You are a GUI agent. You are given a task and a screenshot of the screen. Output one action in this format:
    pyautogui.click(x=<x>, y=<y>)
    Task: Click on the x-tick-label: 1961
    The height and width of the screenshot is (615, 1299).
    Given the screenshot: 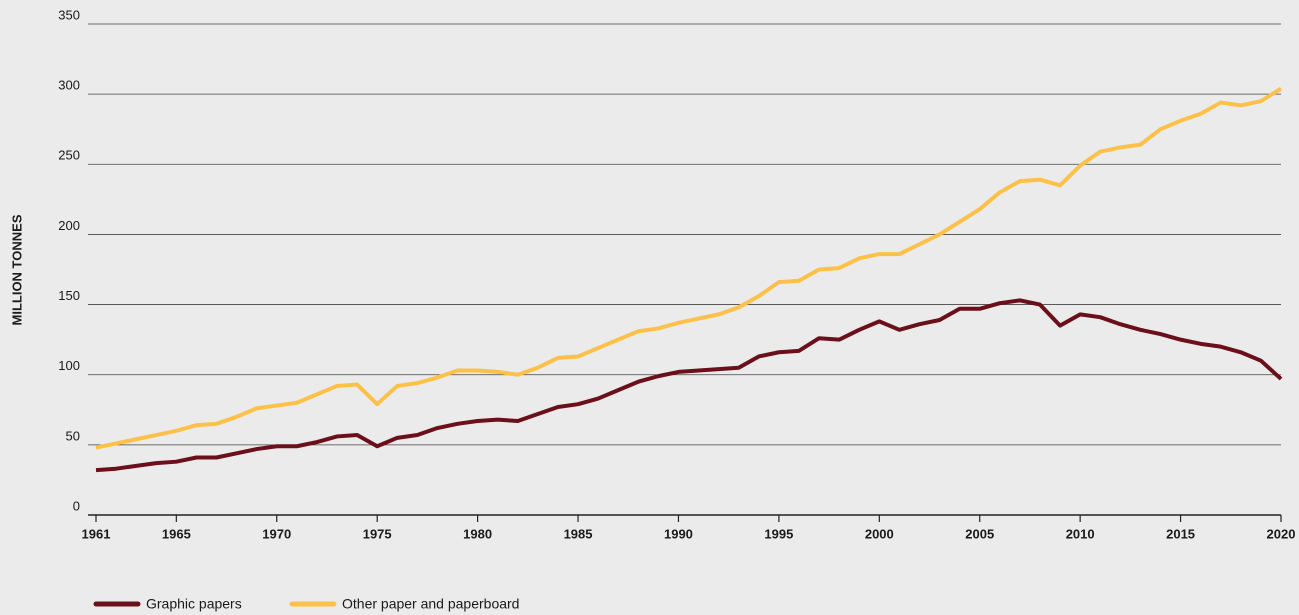 What is the action you would take?
    pyautogui.click(x=96, y=533)
    